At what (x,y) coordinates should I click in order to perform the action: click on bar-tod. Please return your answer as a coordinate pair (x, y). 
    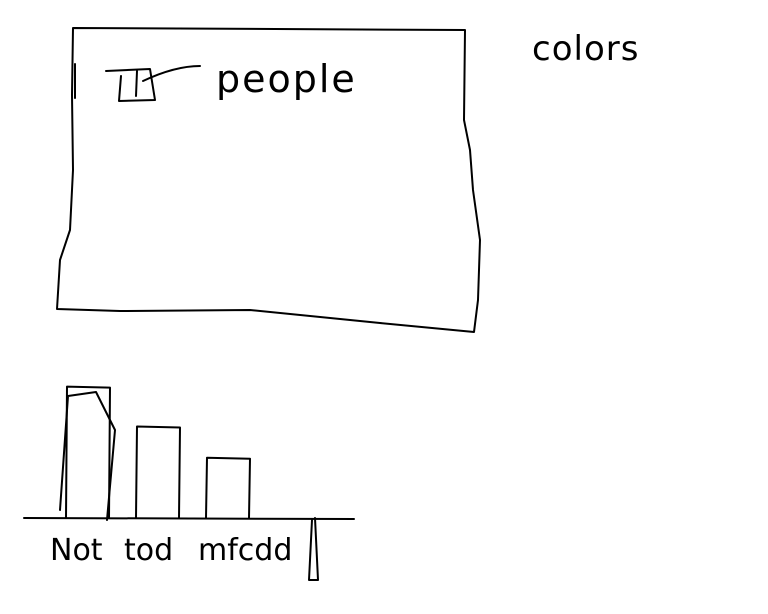
    Looking at the image, I should click on (158, 472).